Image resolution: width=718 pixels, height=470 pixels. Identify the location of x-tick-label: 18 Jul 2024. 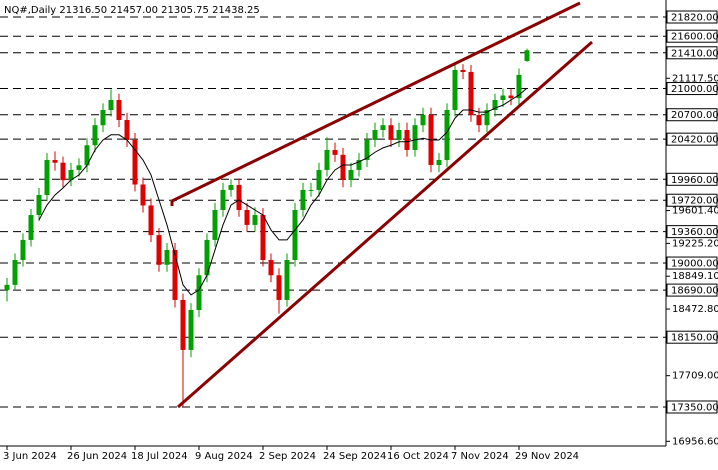
(159, 456).